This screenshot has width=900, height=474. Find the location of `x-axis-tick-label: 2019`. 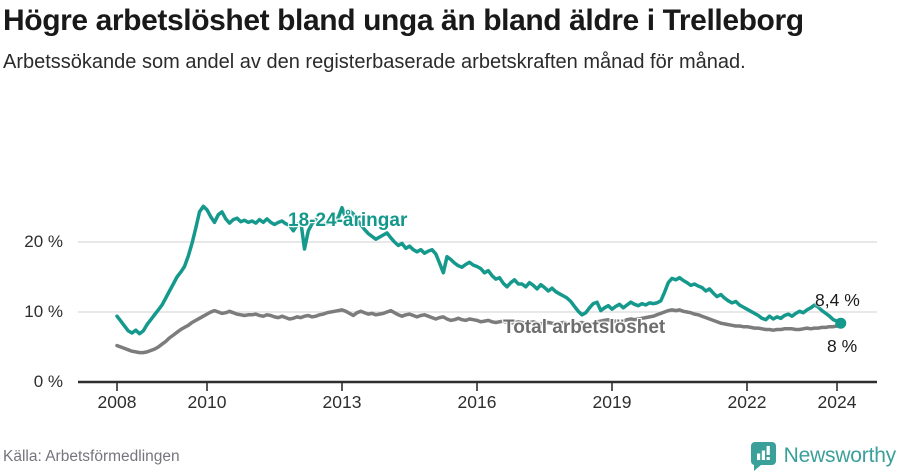

x-axis-tick-label: 2019 is located at coordinates (612, 402).